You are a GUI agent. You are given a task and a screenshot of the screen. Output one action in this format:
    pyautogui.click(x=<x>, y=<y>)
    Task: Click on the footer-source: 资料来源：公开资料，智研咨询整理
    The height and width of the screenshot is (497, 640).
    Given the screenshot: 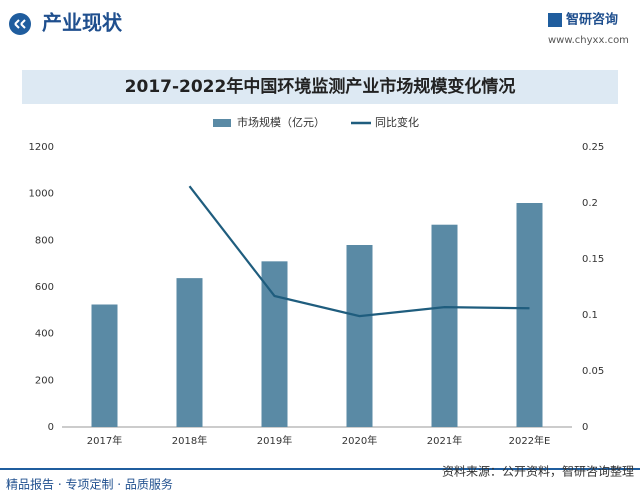 What is the action you would take?
    pyautogui.click(x=538, y=471)
    